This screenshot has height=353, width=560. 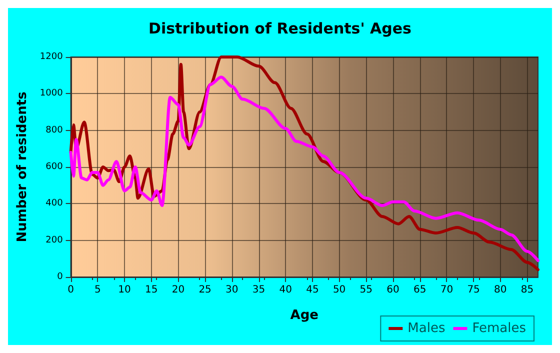 What do you see at coordinates (151, 290) in the screenshot?
I see `x-tick-label: 15` at bounding box center [151, 290].